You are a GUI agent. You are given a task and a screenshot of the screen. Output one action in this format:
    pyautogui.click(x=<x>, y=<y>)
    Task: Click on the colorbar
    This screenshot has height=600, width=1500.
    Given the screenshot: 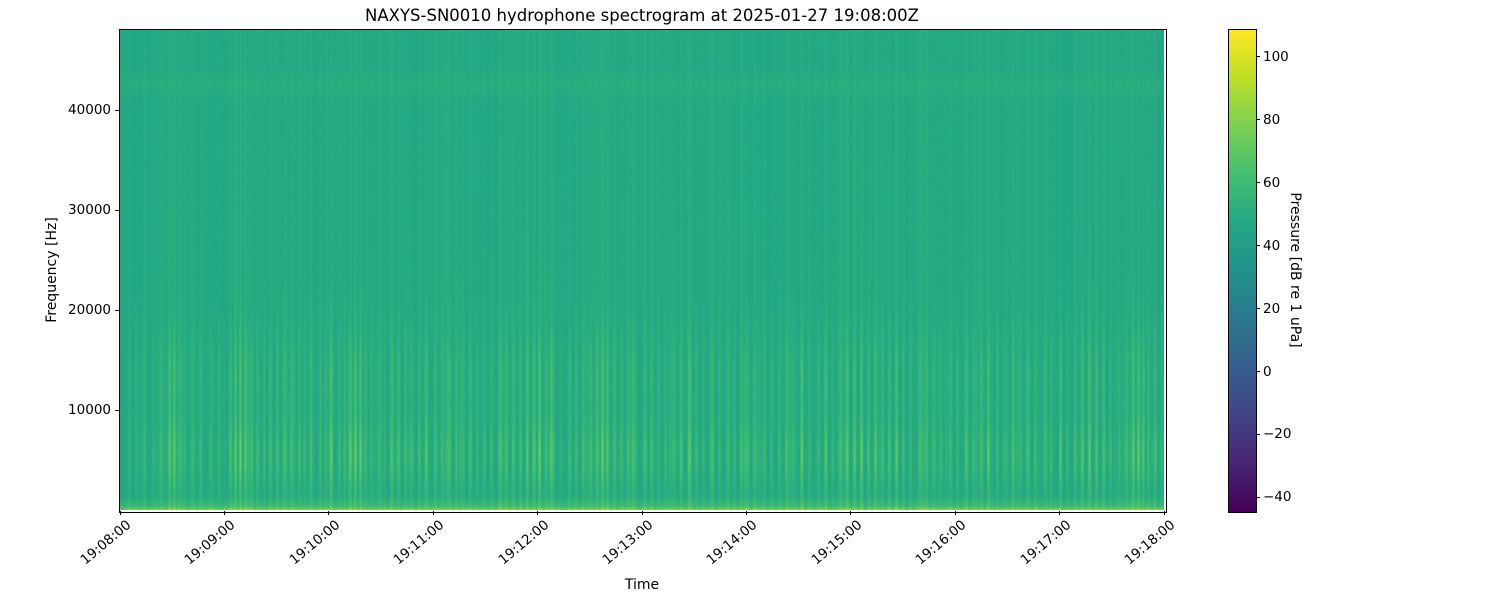 What is the action you would take?
    pyautogui.click(x=1242, y=271)
    